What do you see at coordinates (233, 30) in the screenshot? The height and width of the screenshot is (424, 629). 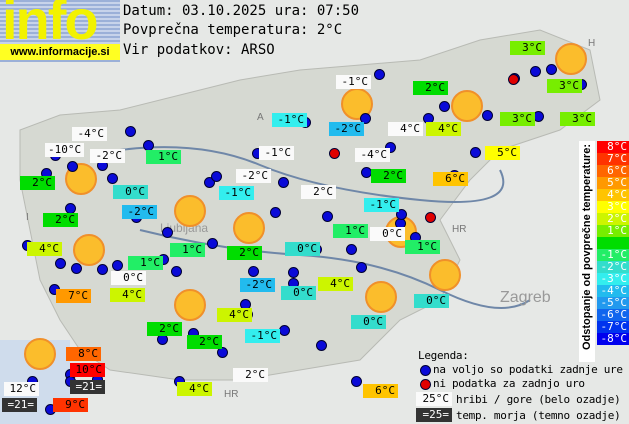 I see `average-temp-line: Povprečna temperatura: 2°C` at bounding box center [233, 30].